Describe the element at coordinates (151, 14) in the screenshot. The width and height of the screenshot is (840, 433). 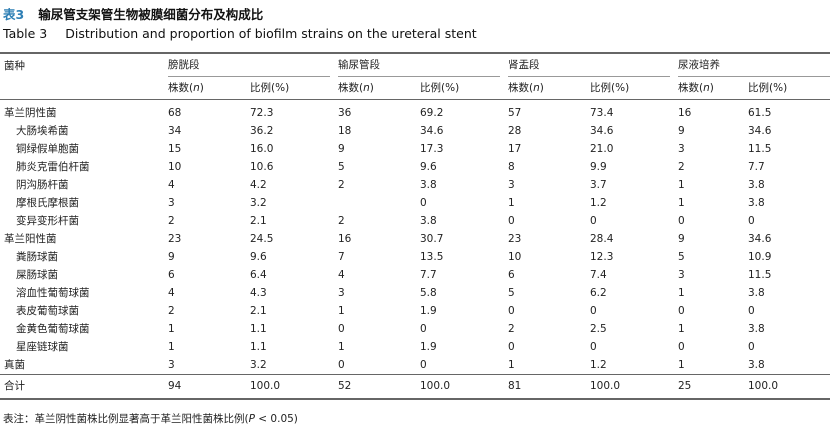
I see `table-caption-cn: 输尿管支架管生物被膜细菌分布及构成比` at that location.